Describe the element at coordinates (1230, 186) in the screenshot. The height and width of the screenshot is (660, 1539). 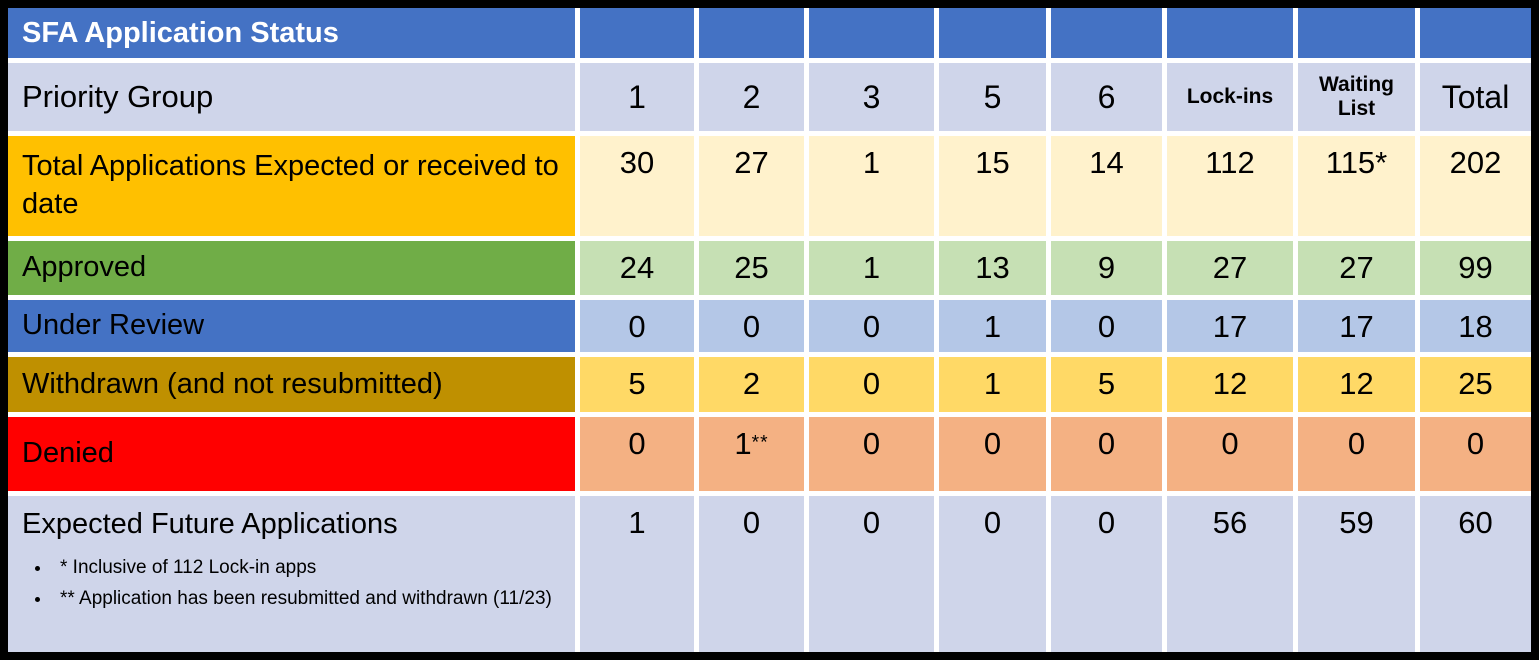
I see `cell-total-applications-lock-ins: 112` at that location.